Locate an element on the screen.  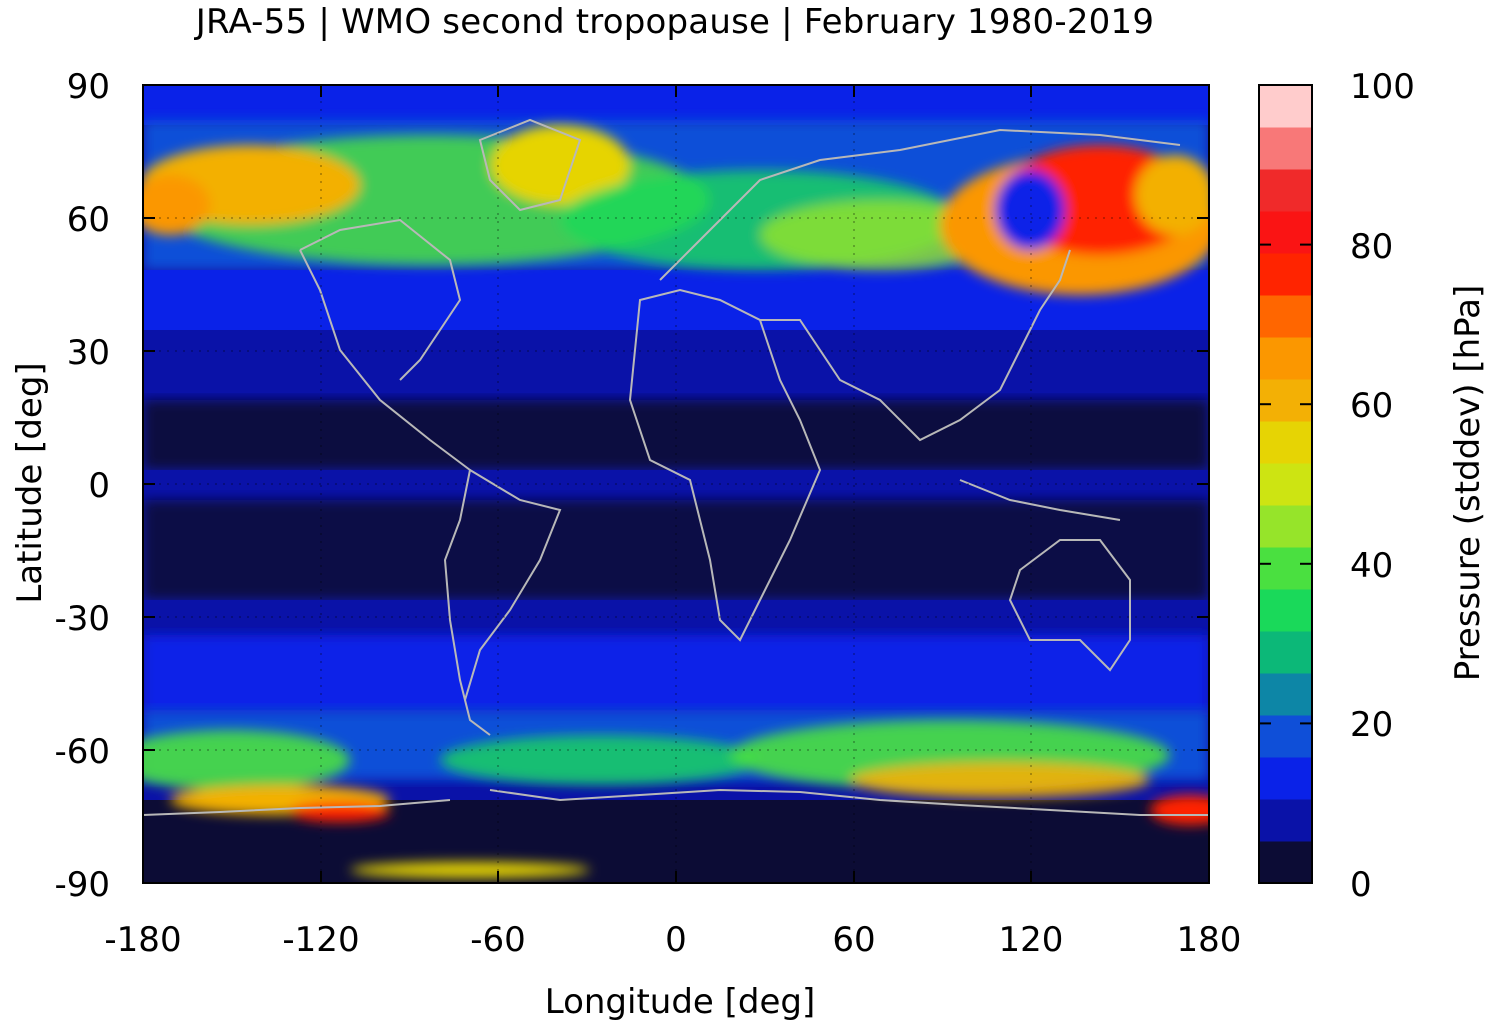
y-tick-label: -60 is located at coordinates (82, 752).